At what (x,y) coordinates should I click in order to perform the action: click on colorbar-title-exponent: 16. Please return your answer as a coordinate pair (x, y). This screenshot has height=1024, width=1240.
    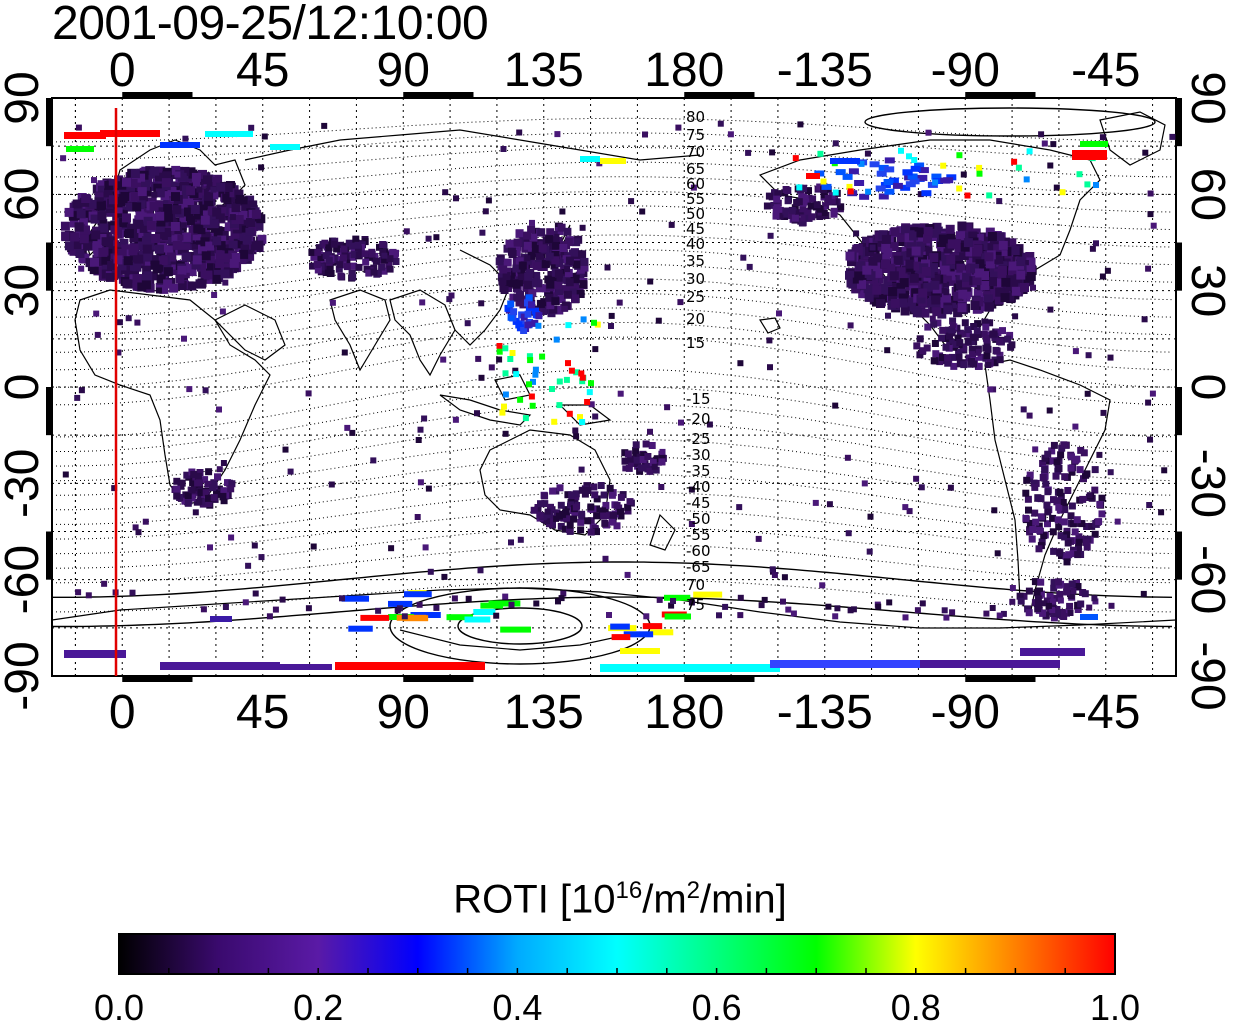
    Looking at the image, I should click on (629, 890).